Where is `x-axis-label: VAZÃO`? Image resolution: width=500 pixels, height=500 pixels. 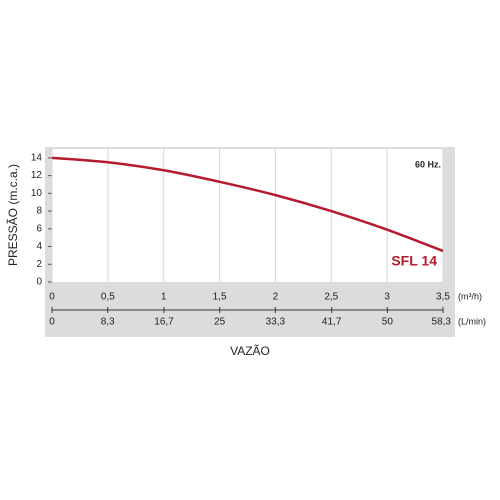
x-axis-label: VAZÃO is located at coordinates (250, 351).